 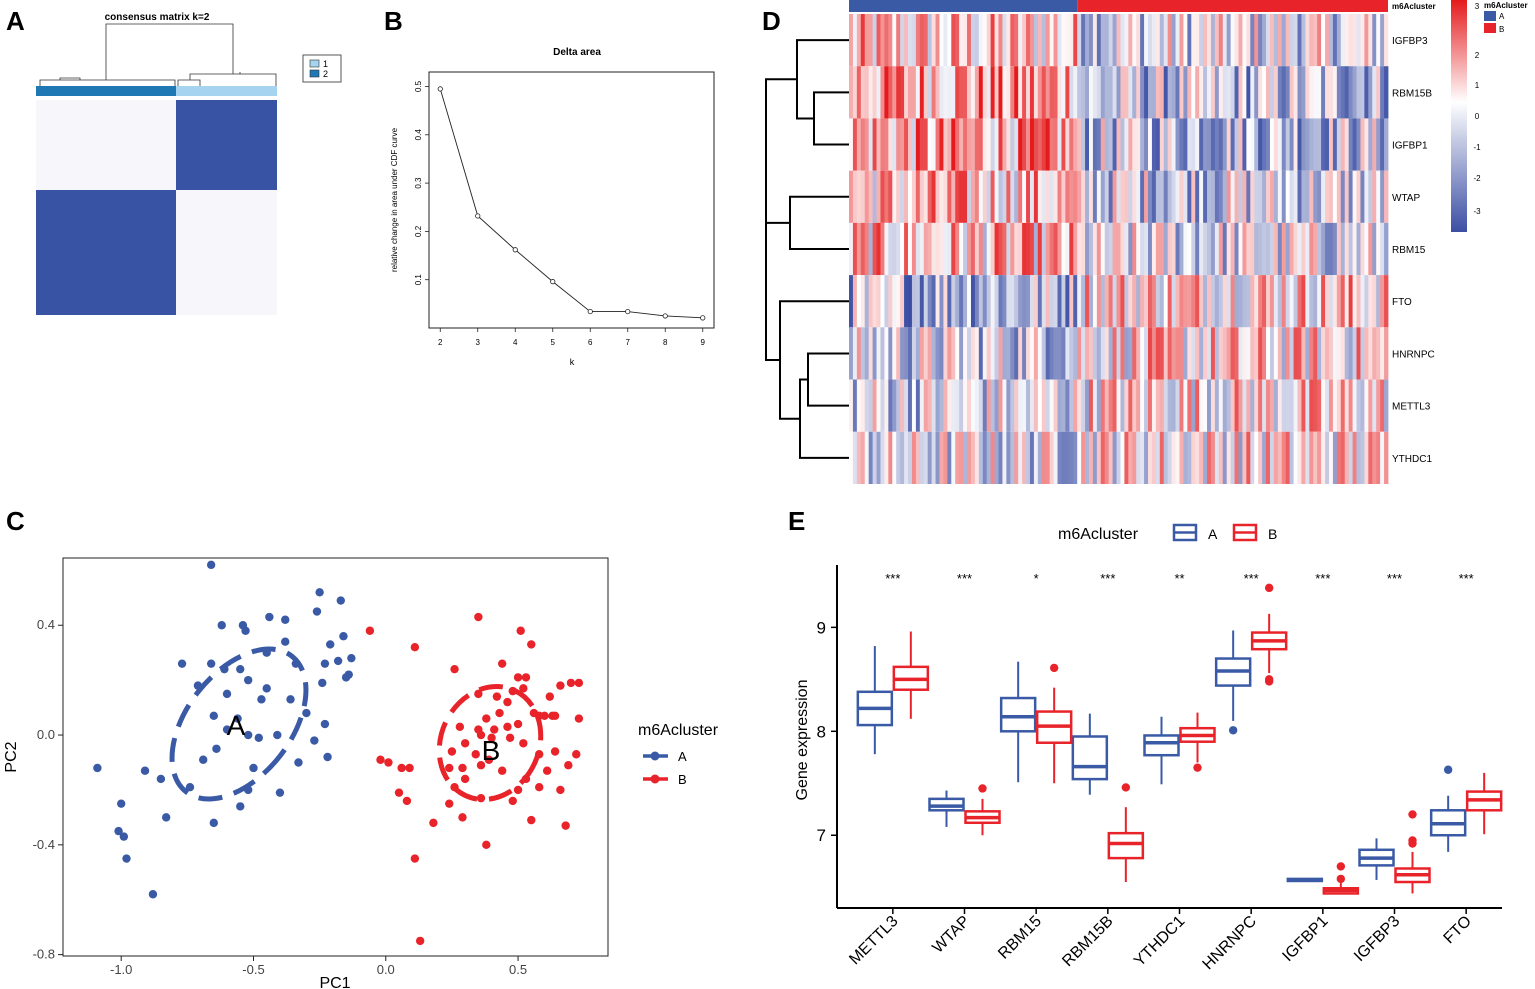 What do you see at coordinates (478, 342) in the screenshot?
I see `x-tick-label: 3` at bounding box center [478, 342].